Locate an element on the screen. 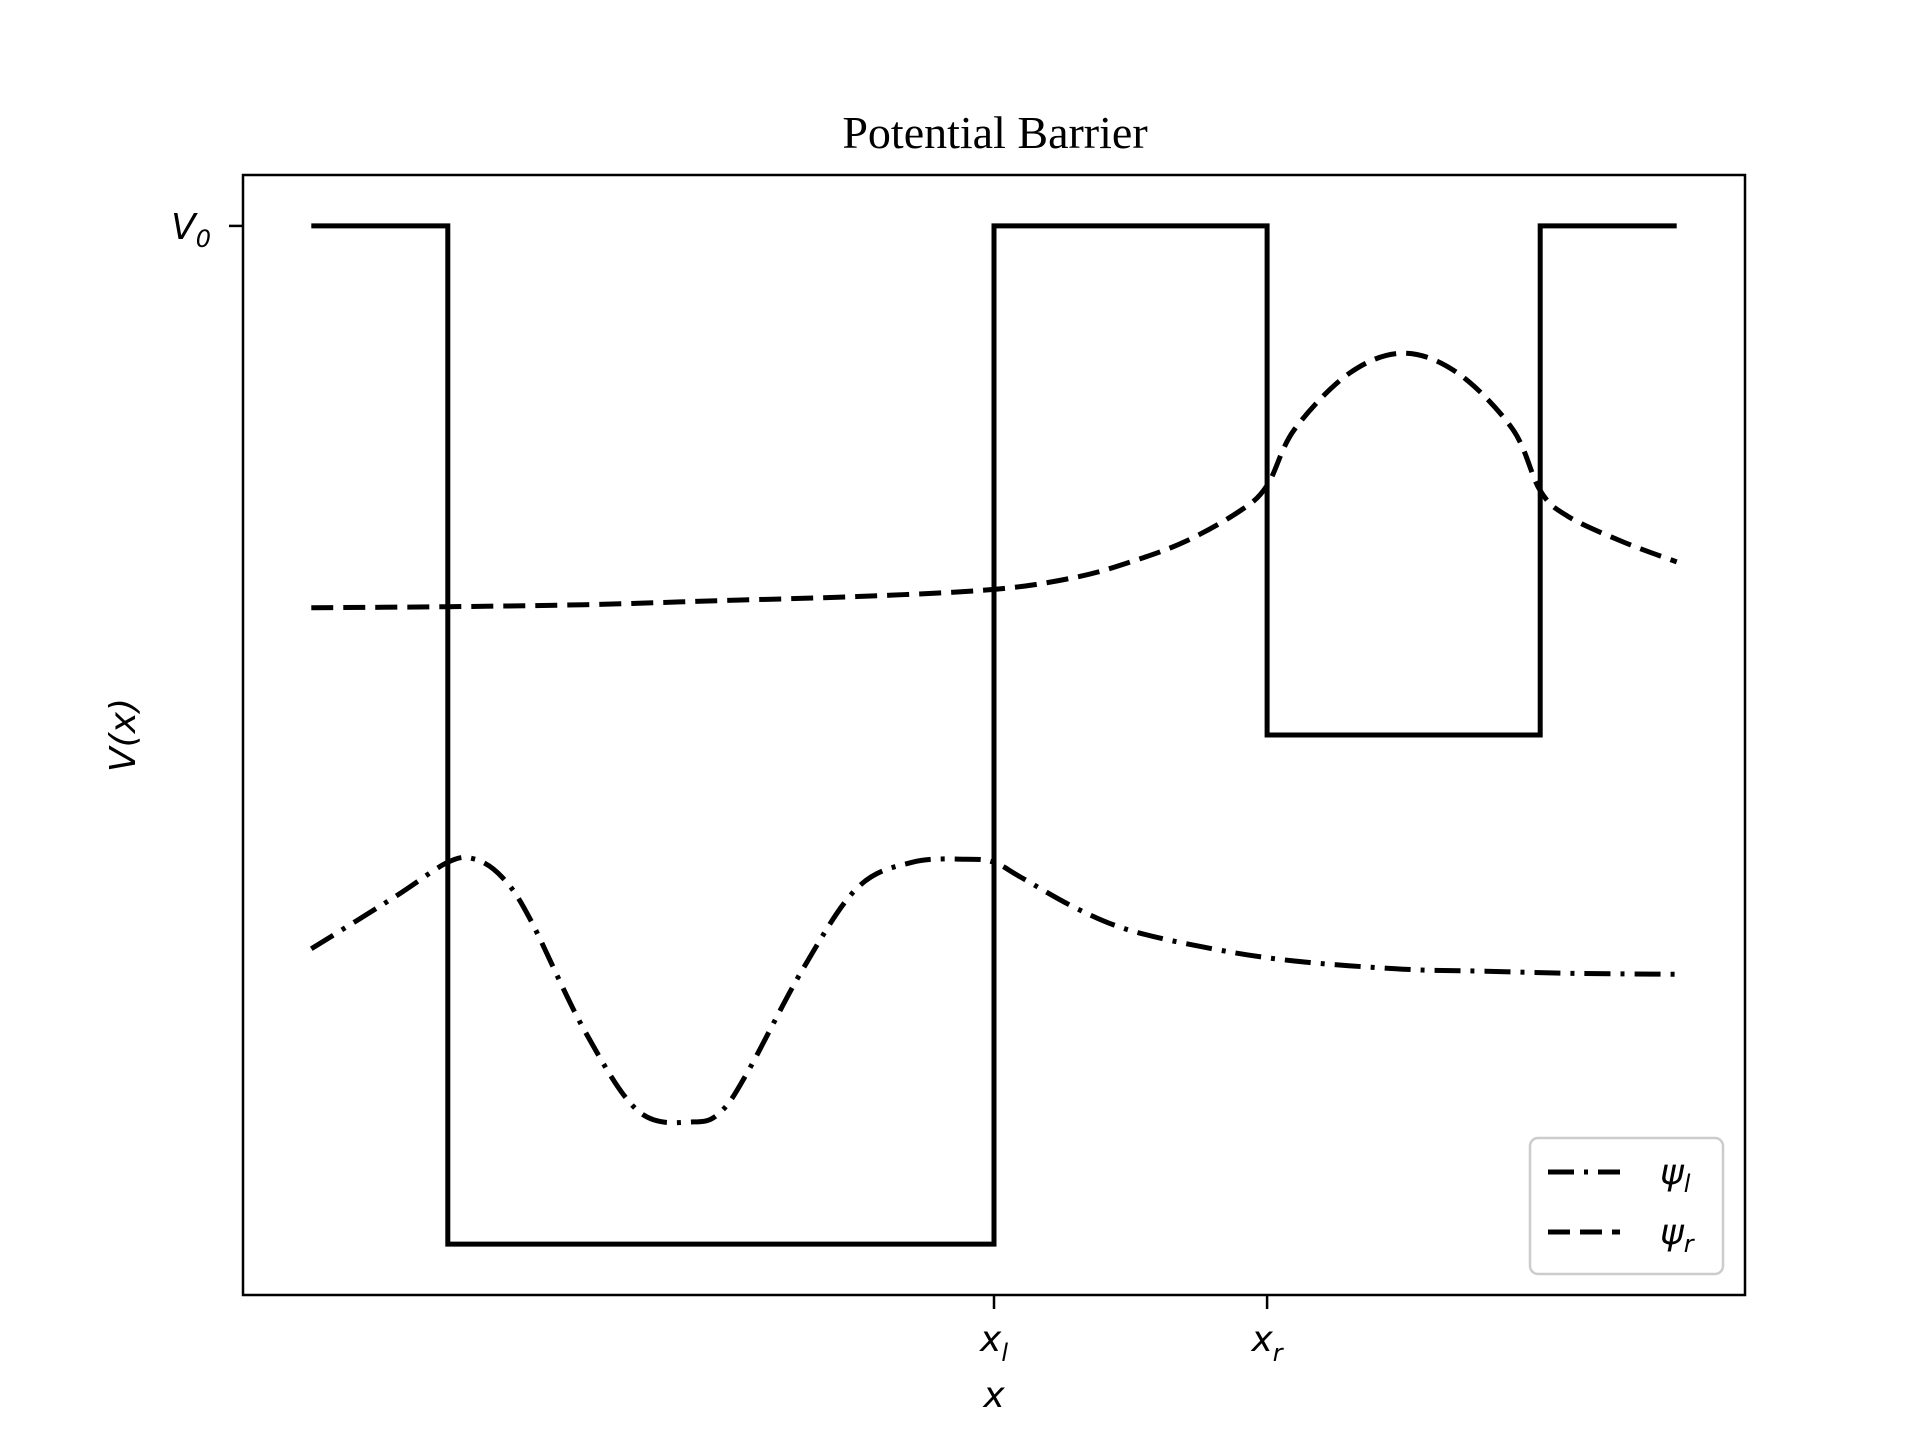 This screenshot has width=1920, height=1440. y-tick-label-1: V0 is located at coordinates (191, 230).